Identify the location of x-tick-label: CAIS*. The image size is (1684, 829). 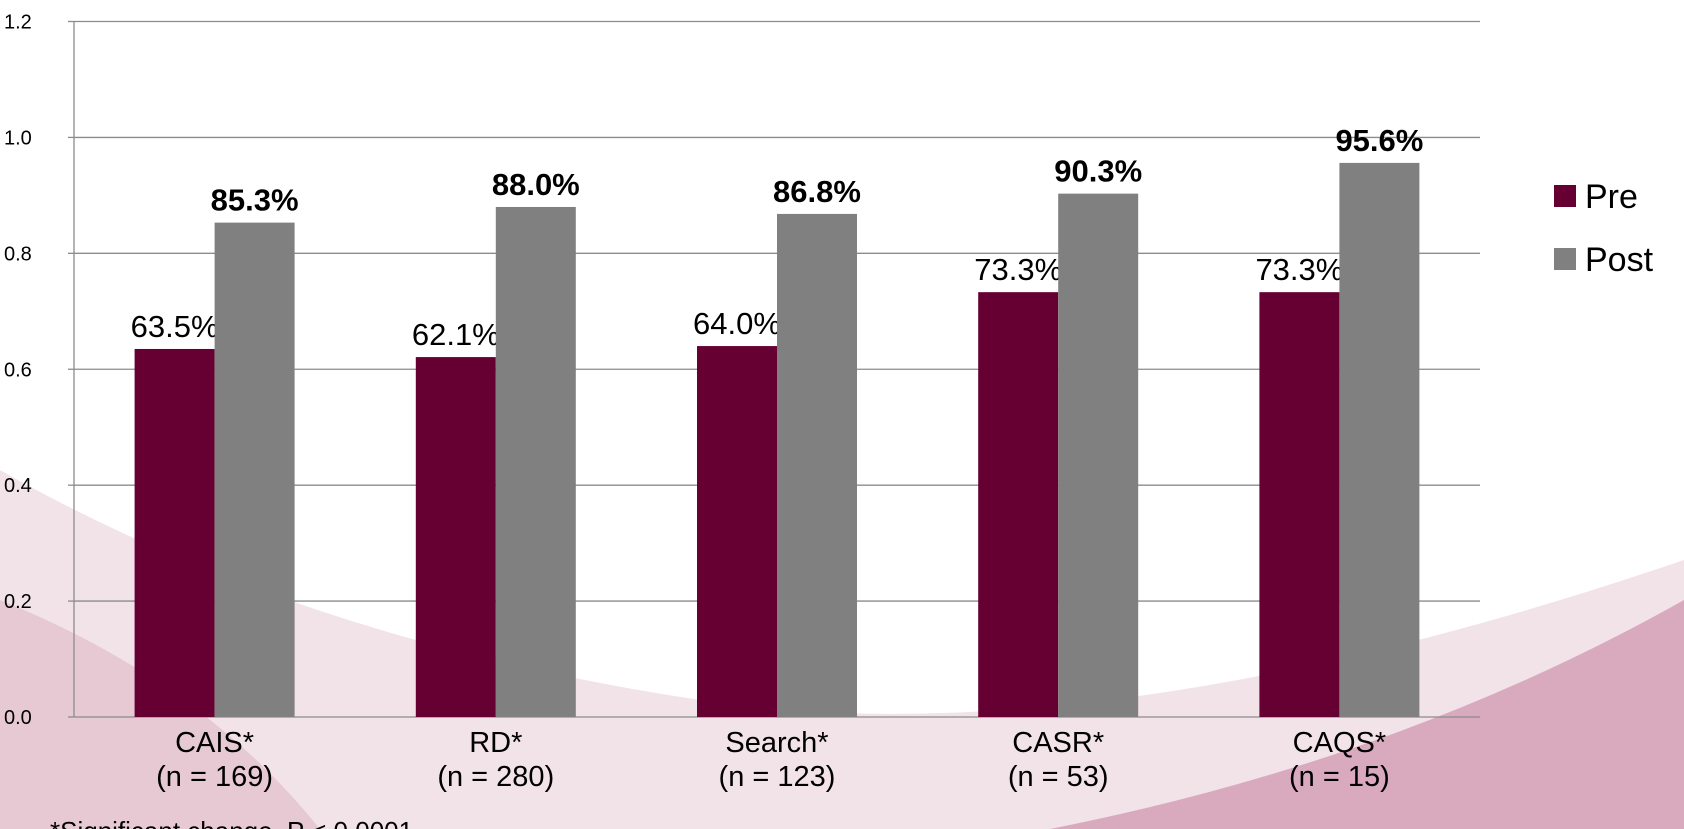
(214, 743).